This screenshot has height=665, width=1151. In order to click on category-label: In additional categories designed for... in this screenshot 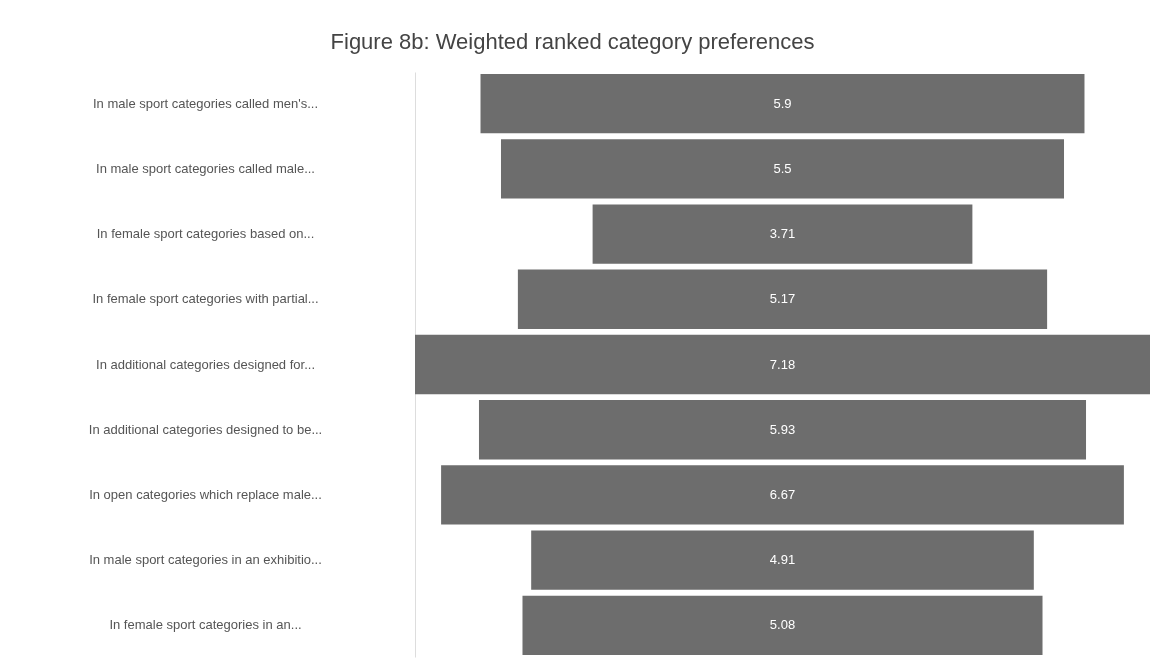, I will do `click(205, 364)`.